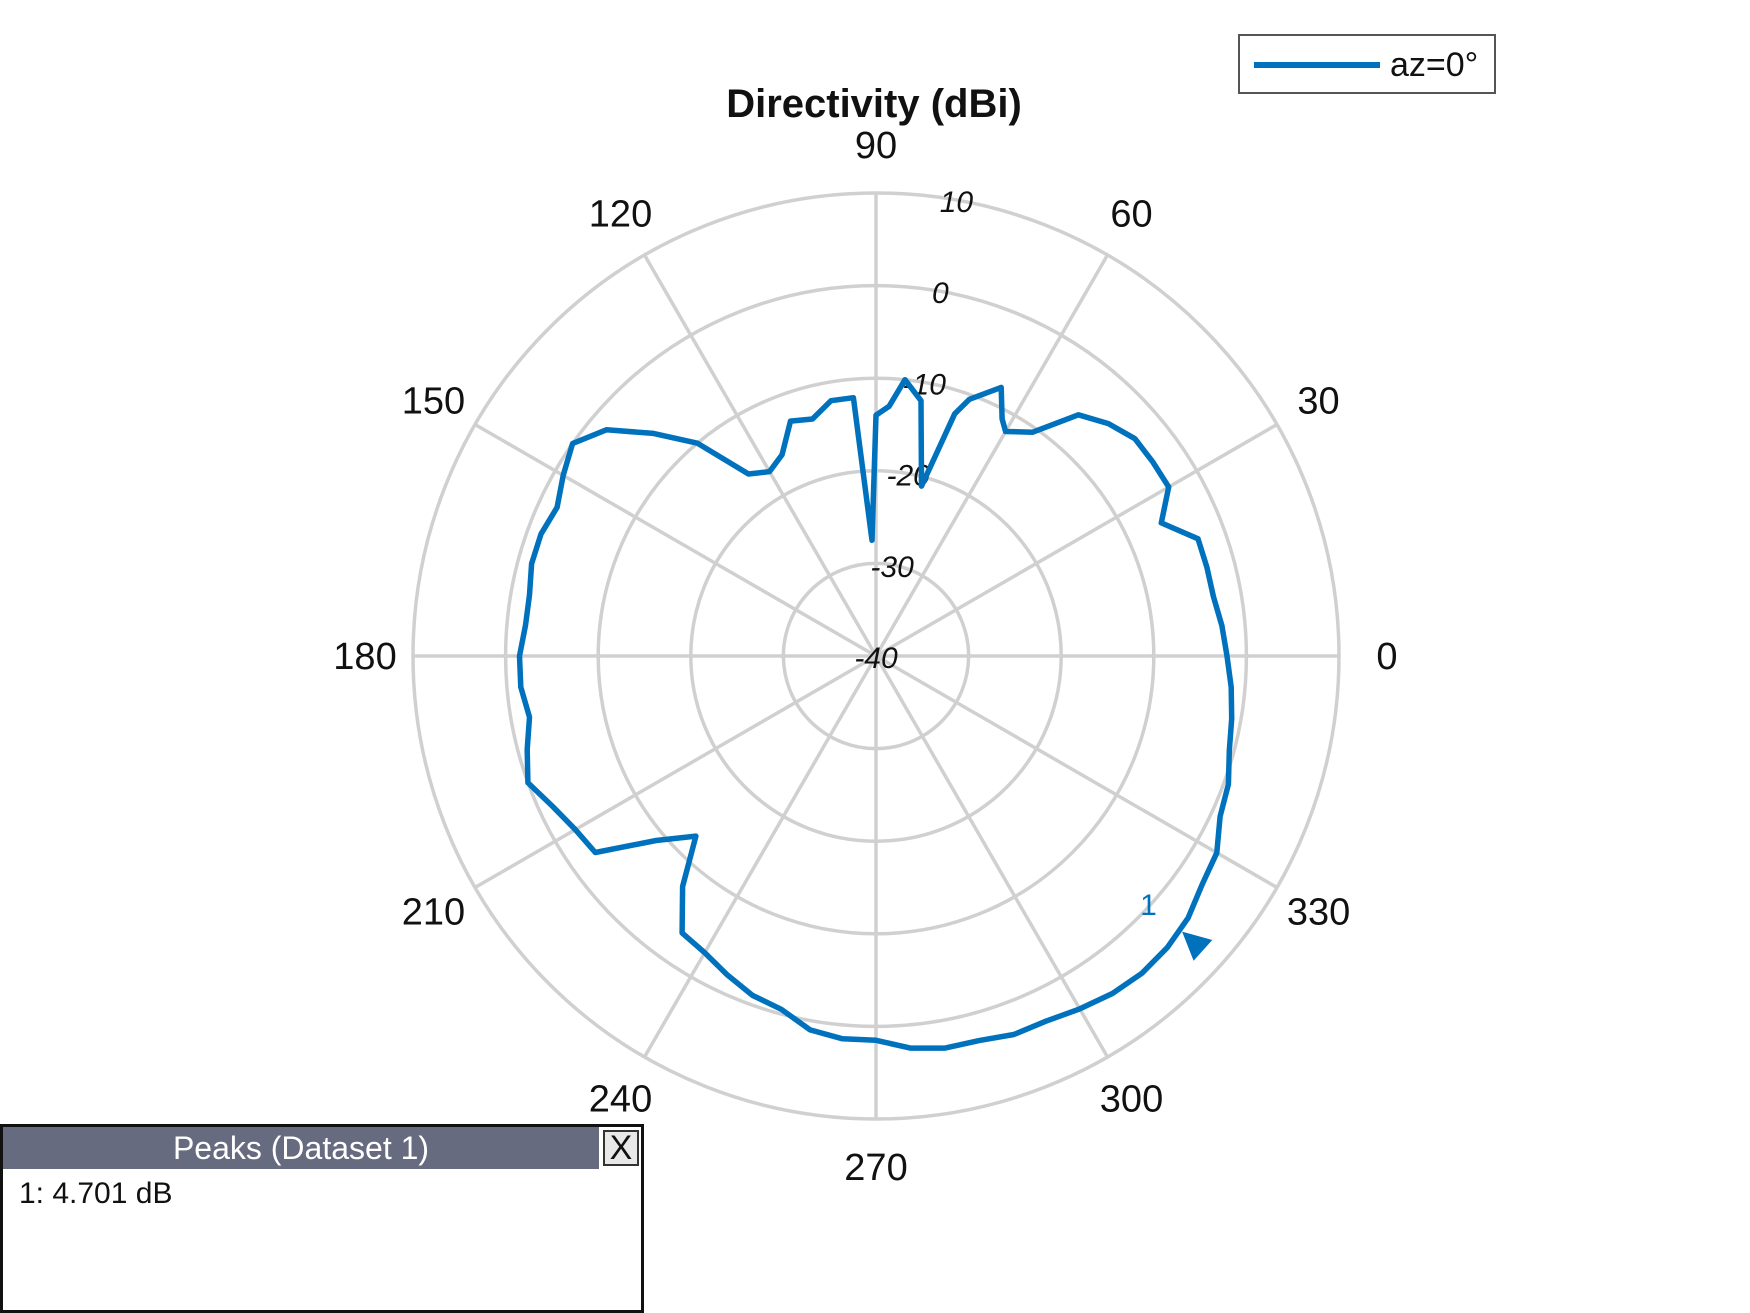  Describe the element at coordinates (957, 202) in the screenshot. I see `radial-tick-label: 10` at that location.